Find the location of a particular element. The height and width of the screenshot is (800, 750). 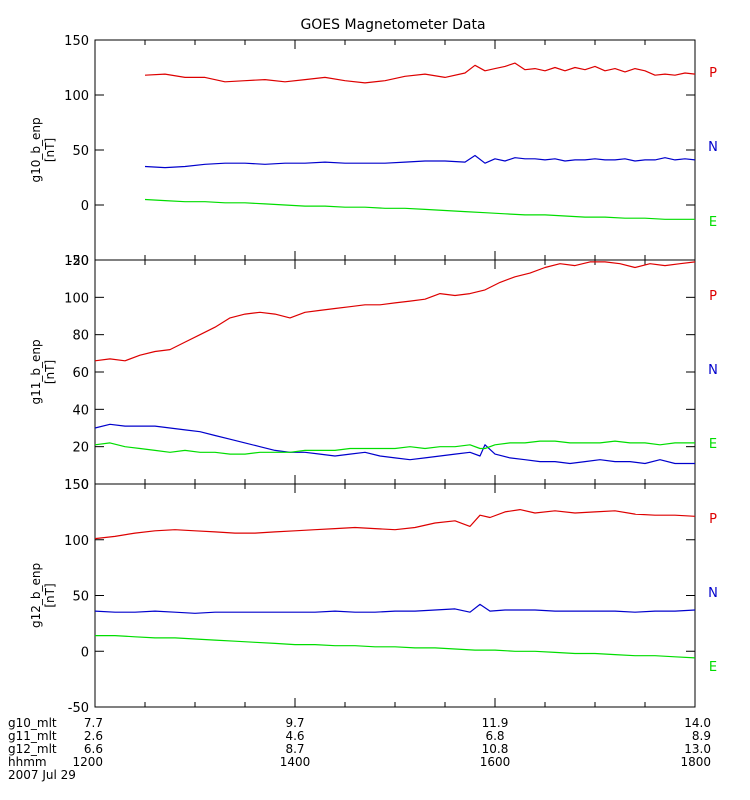

x-row-value: 8.9 is located at coordinates (701, 736).